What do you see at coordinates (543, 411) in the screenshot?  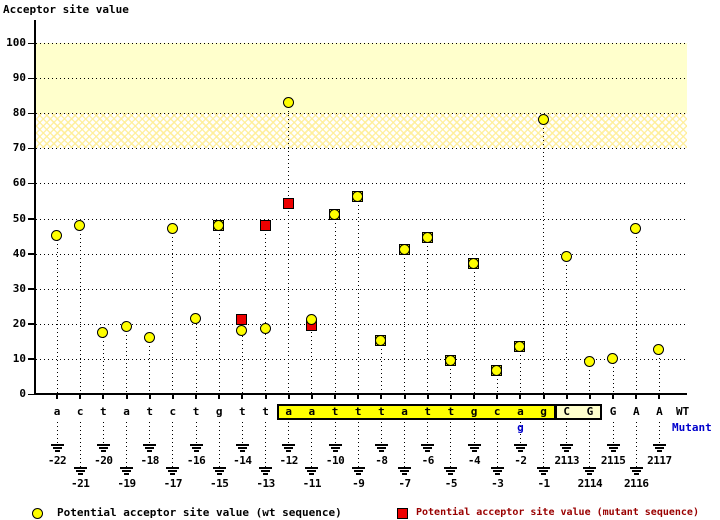 I see `base-letter: g` at bounding box center [543, 411].